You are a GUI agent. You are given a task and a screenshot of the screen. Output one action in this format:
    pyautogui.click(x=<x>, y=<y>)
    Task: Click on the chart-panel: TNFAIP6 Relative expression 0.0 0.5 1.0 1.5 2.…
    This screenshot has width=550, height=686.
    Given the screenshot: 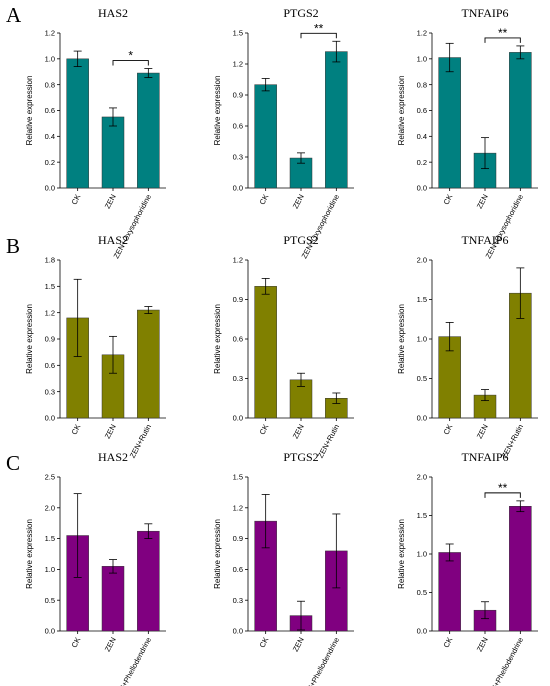 What is the action you would take?
    pyautogui.click(x=467, y=346)
    